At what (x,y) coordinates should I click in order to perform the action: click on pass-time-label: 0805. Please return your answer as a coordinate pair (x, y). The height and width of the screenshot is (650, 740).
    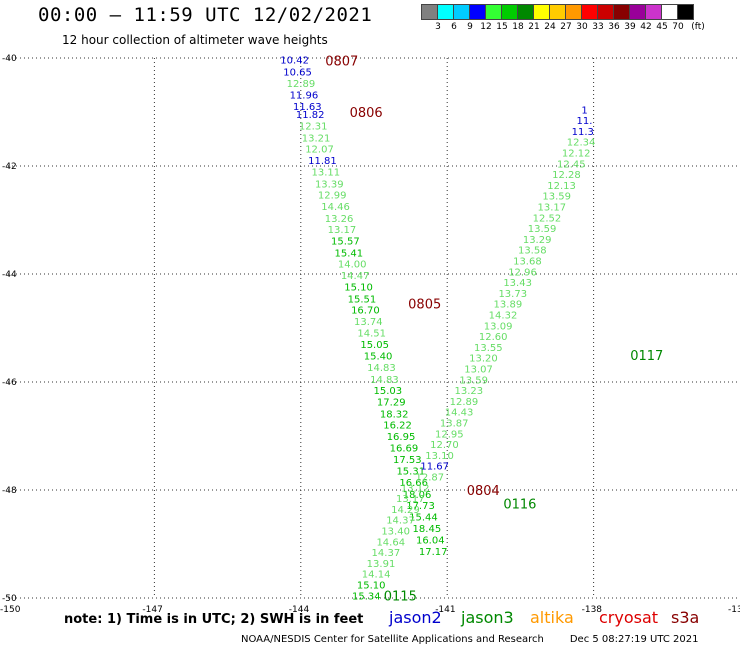
    Looking at the image, I should click on (424, 305).